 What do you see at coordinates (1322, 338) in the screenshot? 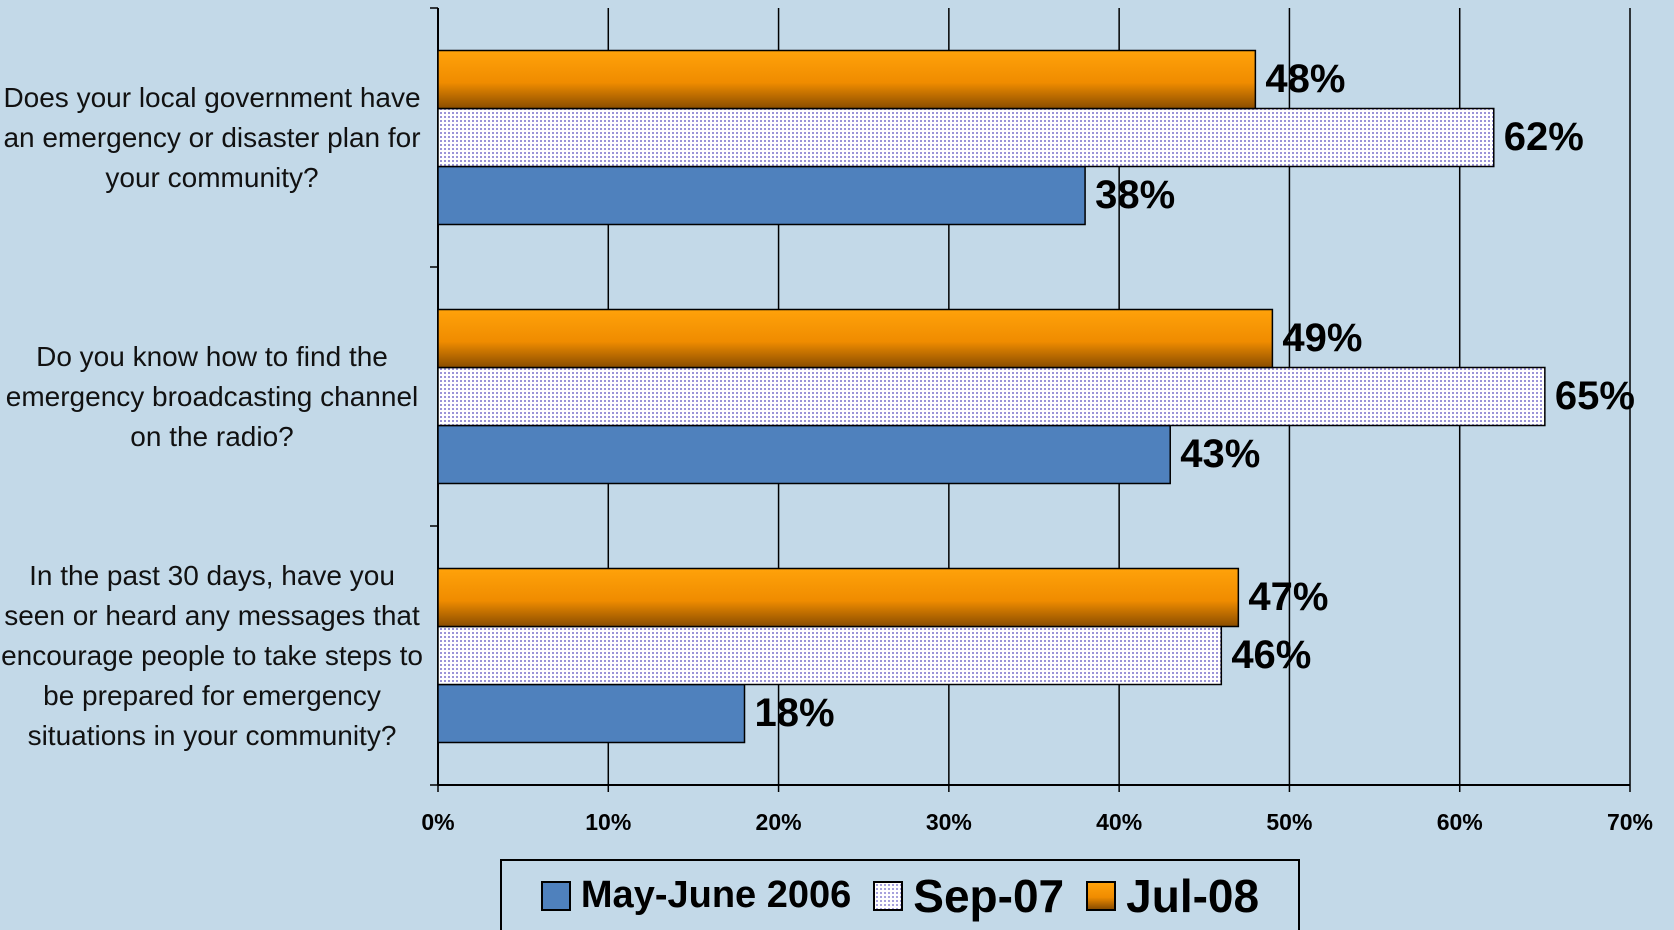
I see `value-label: 49%` at bounding box center [1322, 338].